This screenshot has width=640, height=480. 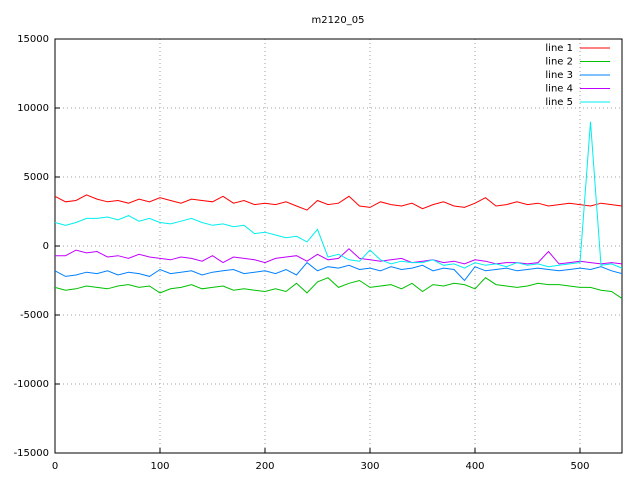 I want to click on legend-label: line 3, so click(x=559, y=75).